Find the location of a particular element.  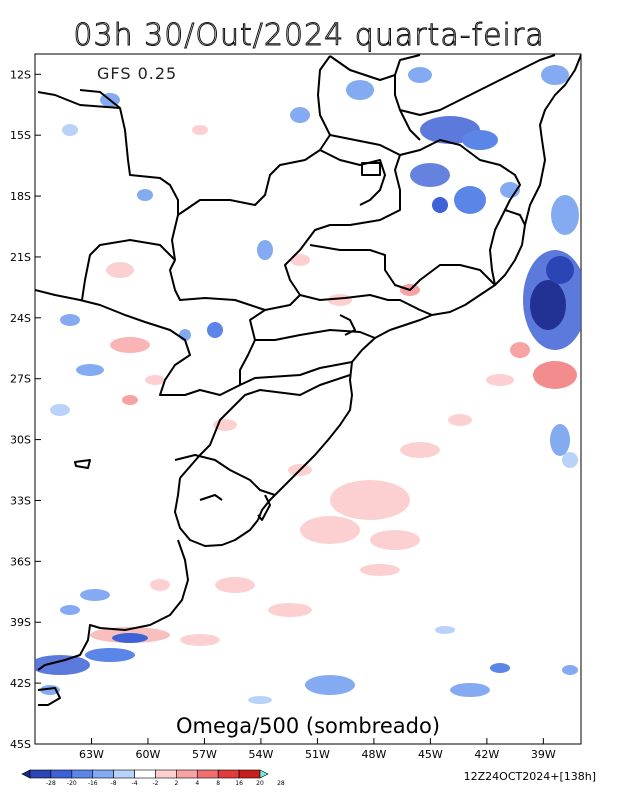

lat-tick-label: 33S is located at coordinates (20, 500).